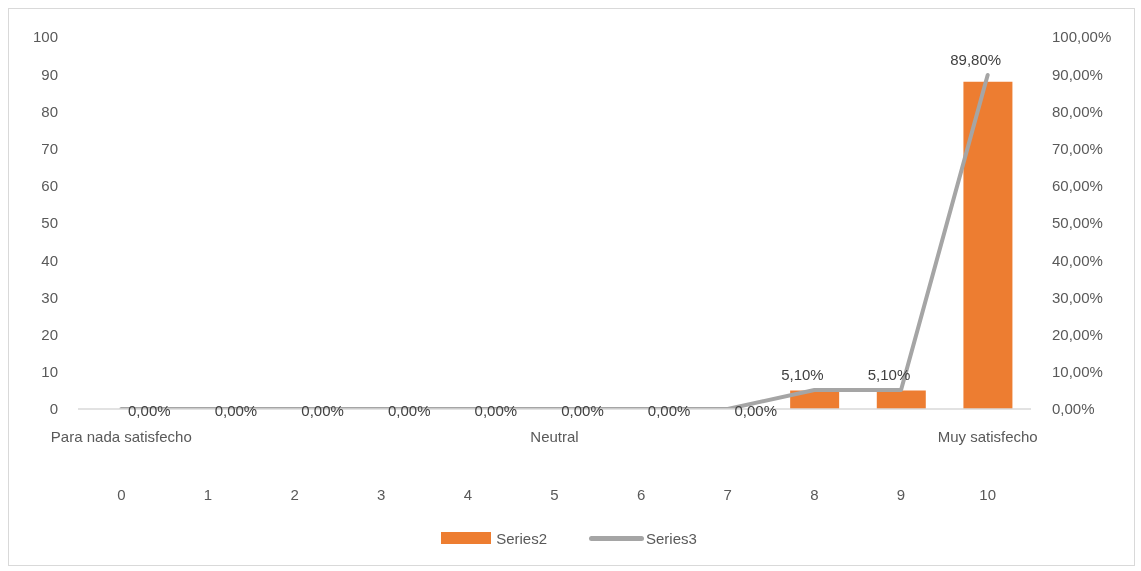  Describe the element at coordinates (988, 494) in the screenshot. I see `x-tick-label: 10` at that location.